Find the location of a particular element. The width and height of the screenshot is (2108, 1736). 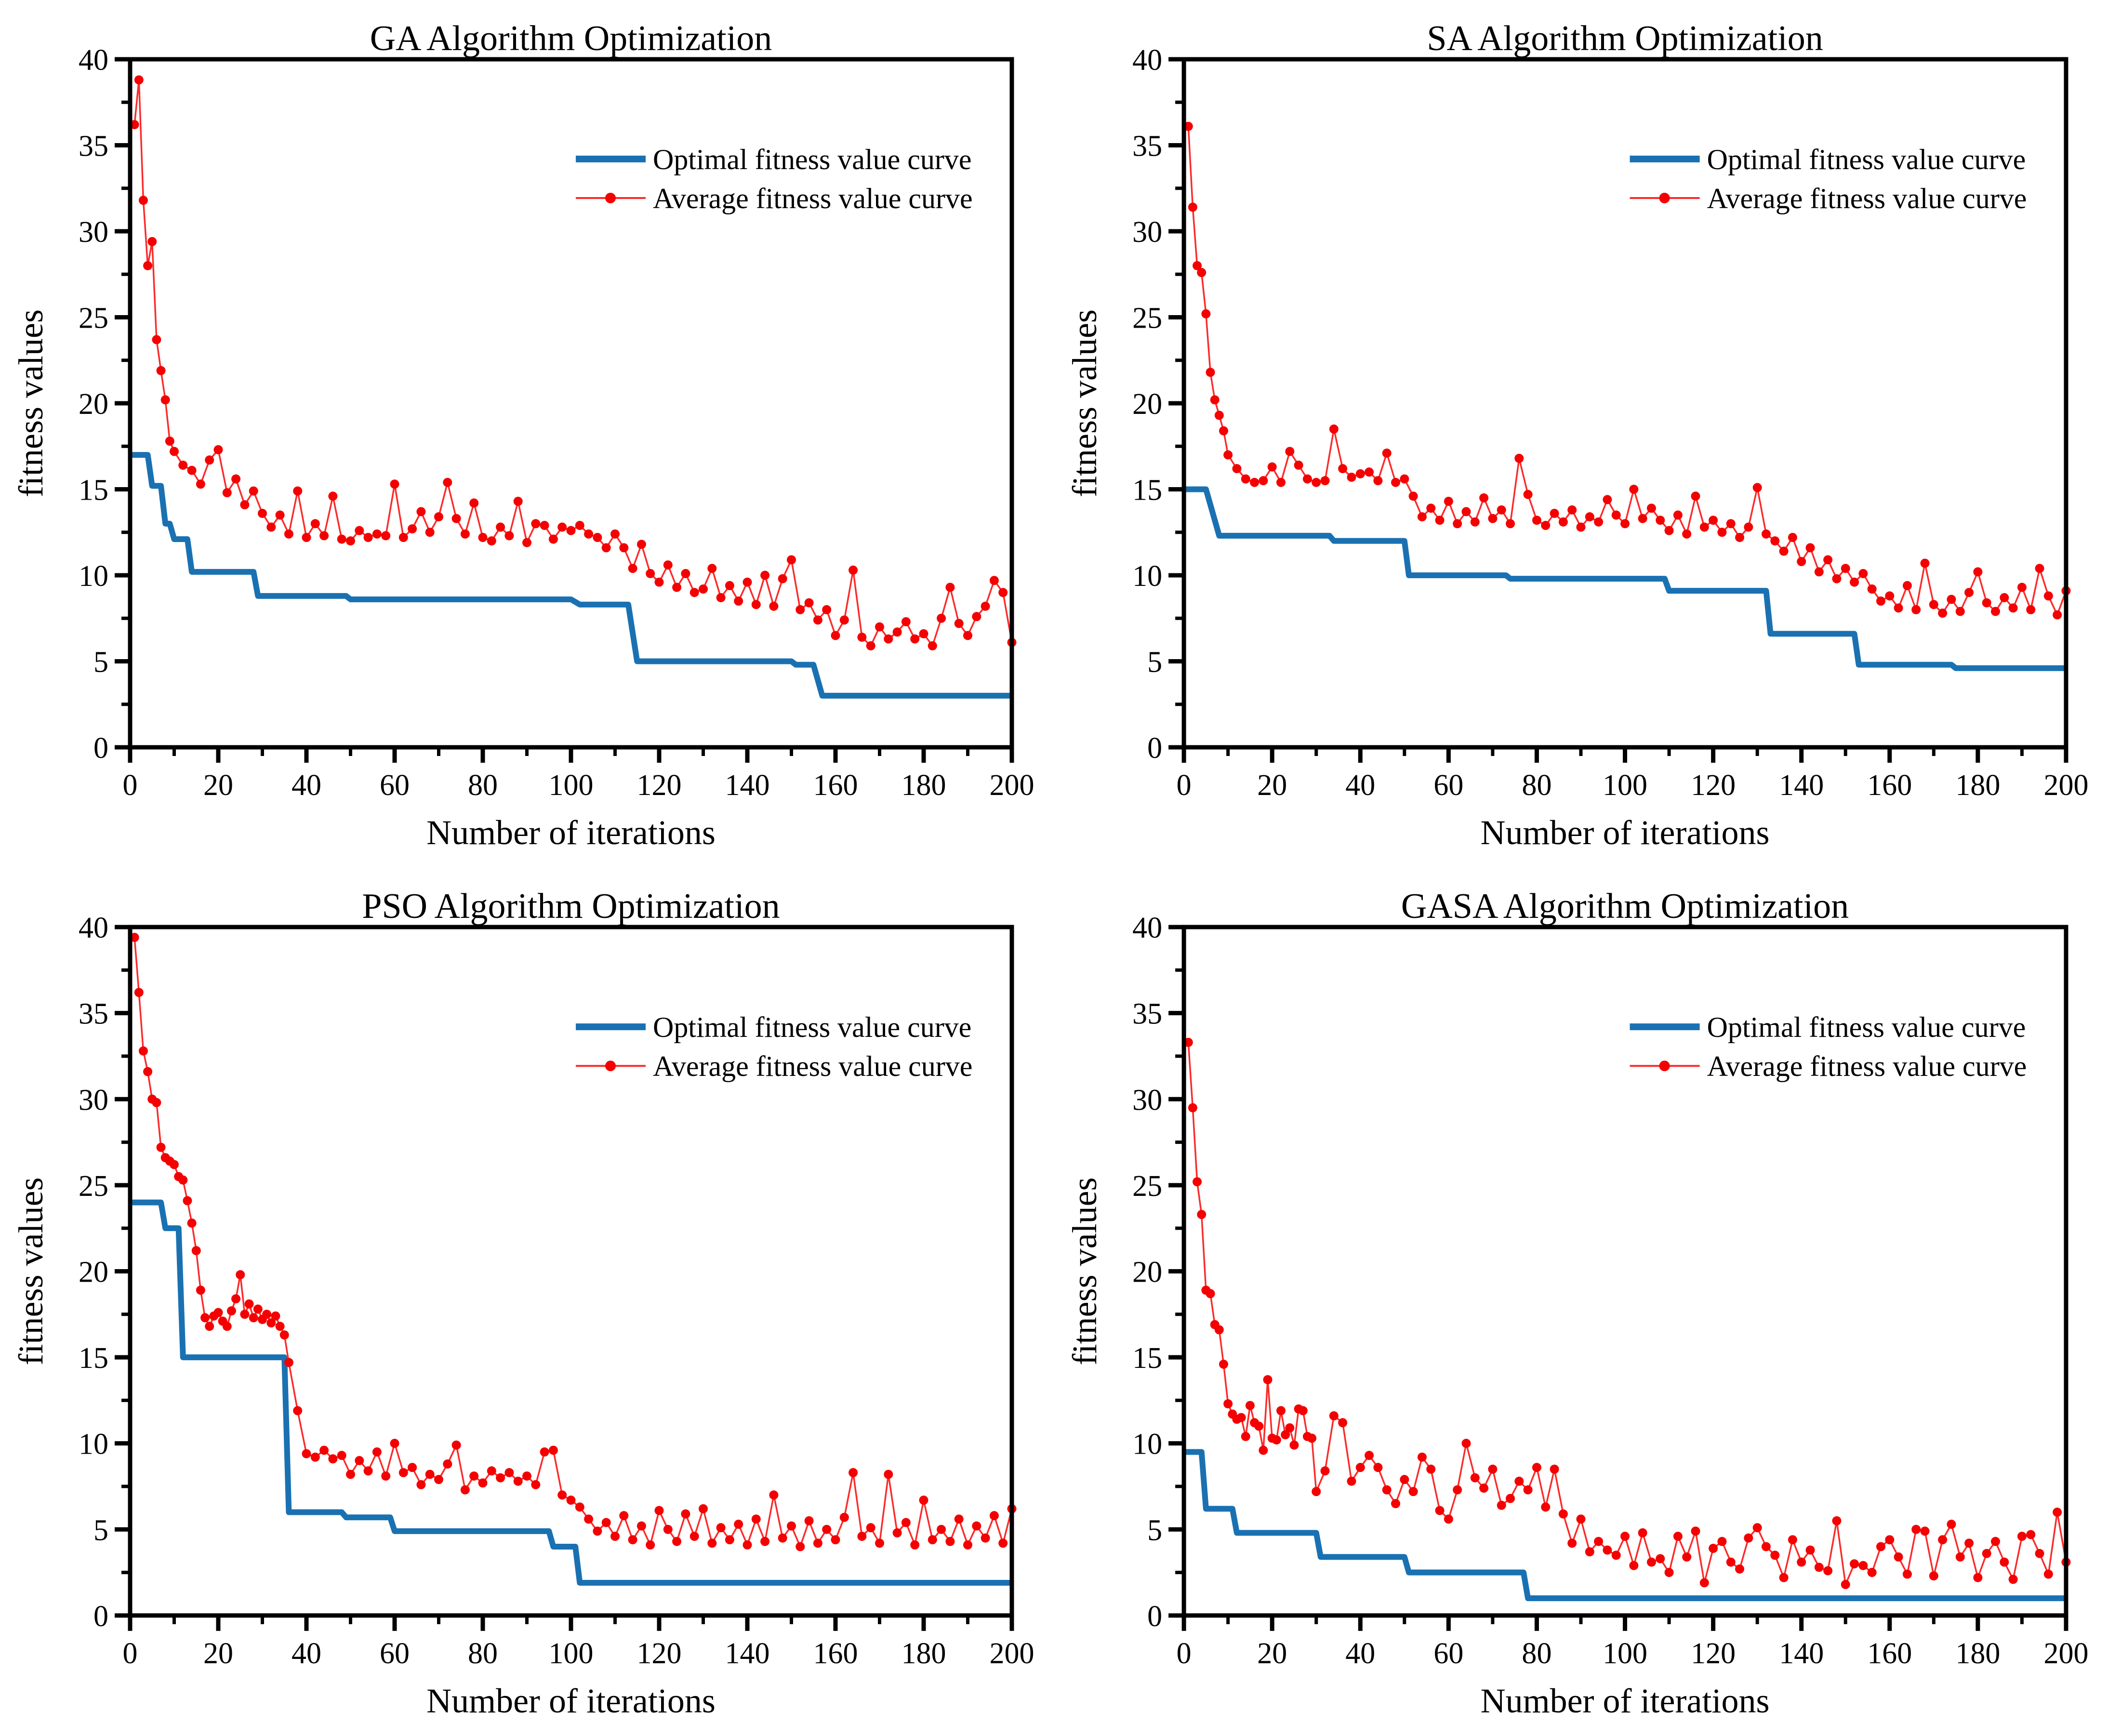

chart-title: GASA Algorithm Optimization is located at coordinates (1625, 906).